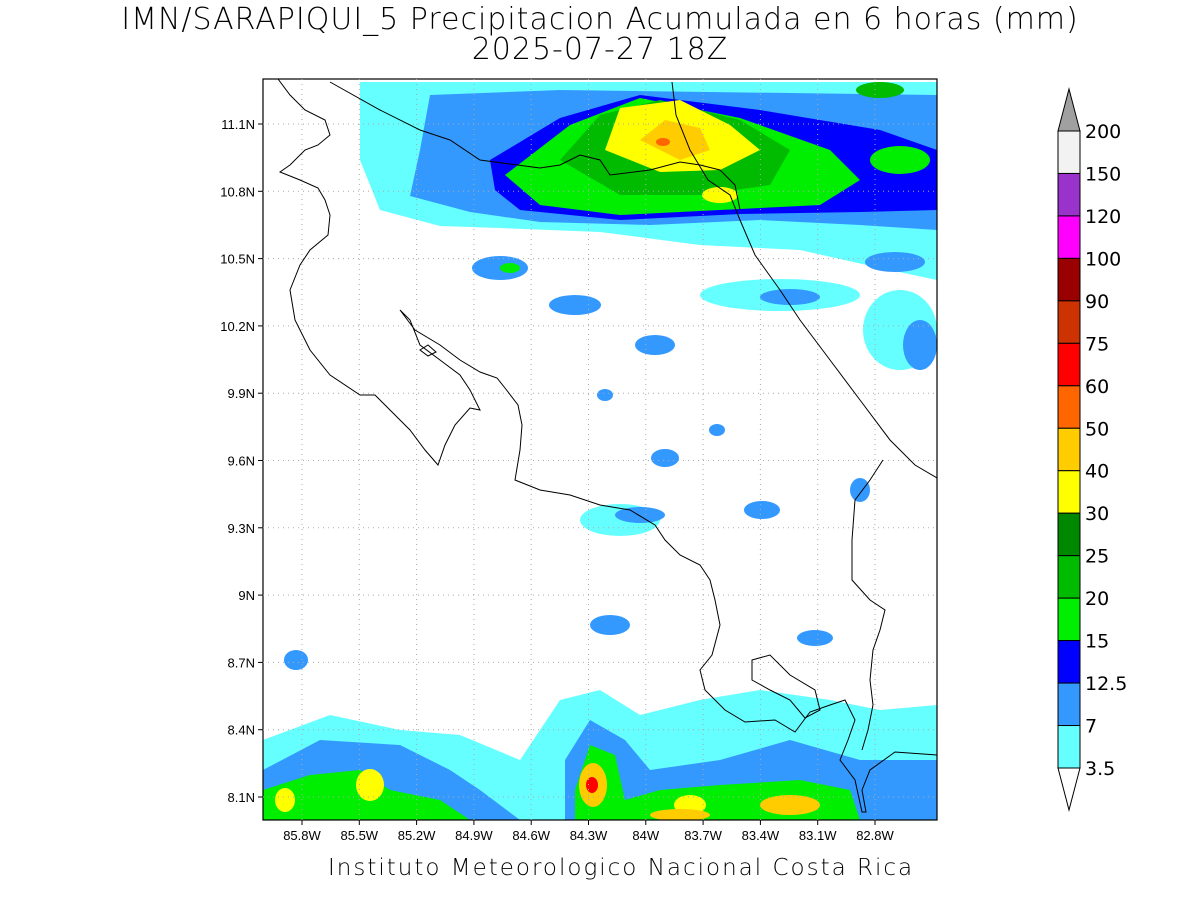 This screenshot has width=1200, height=900. I want to click on lon-label: 84.3W, so click(589, 835).